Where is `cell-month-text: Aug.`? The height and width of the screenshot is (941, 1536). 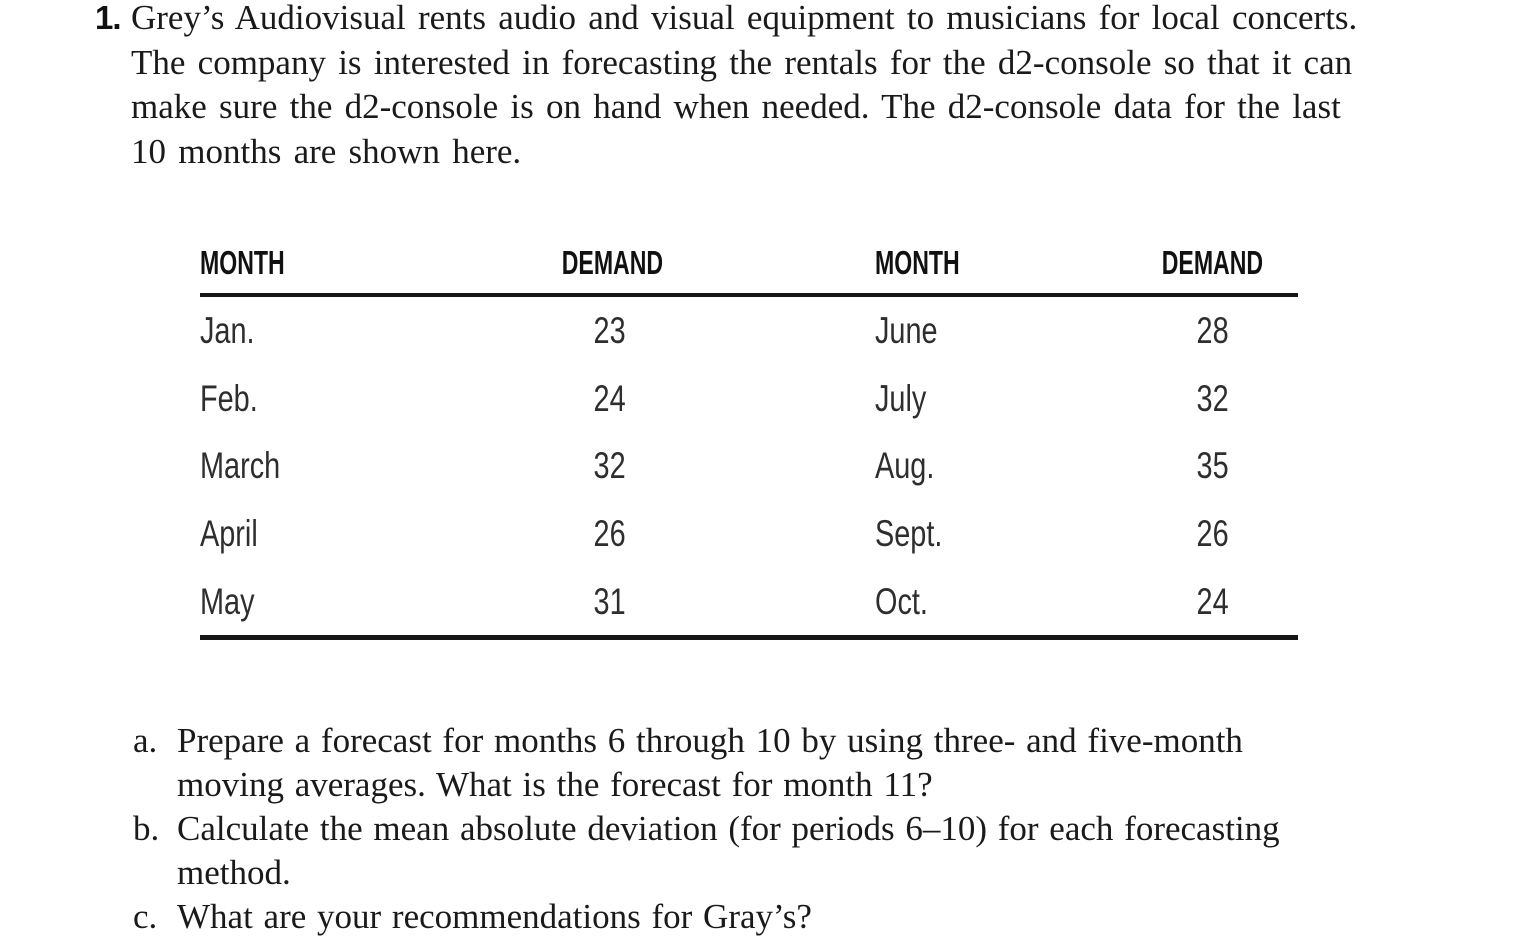
cell-month-text: Aug. is located at coordinates (905, 466).